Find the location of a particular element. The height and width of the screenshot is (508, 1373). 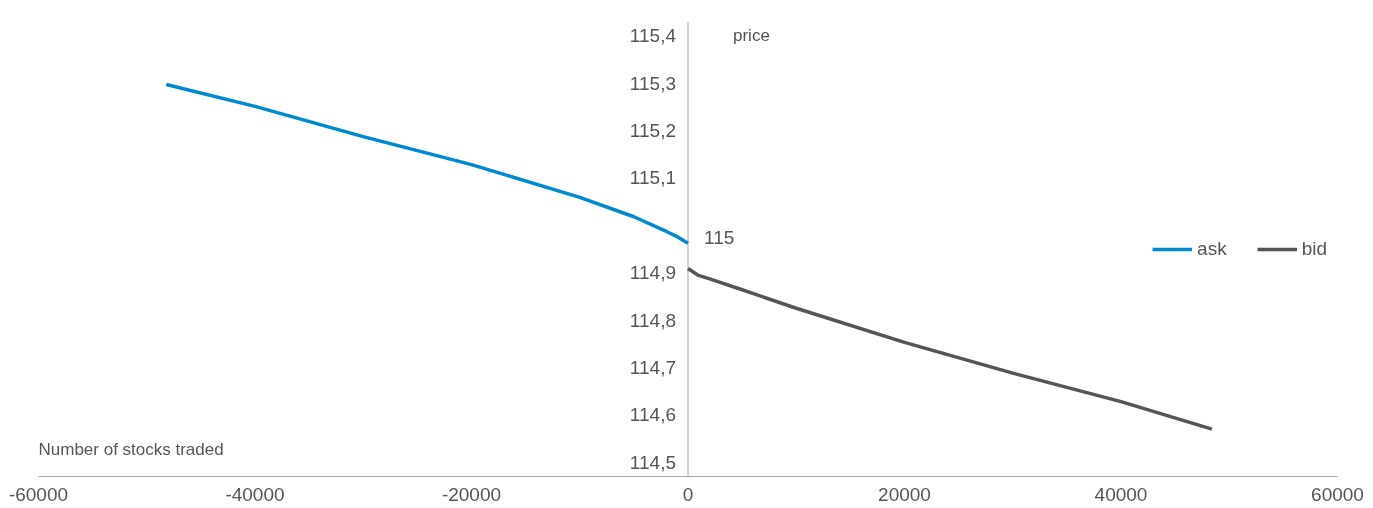

annotation: 115 is located at coordinates (719, 237).